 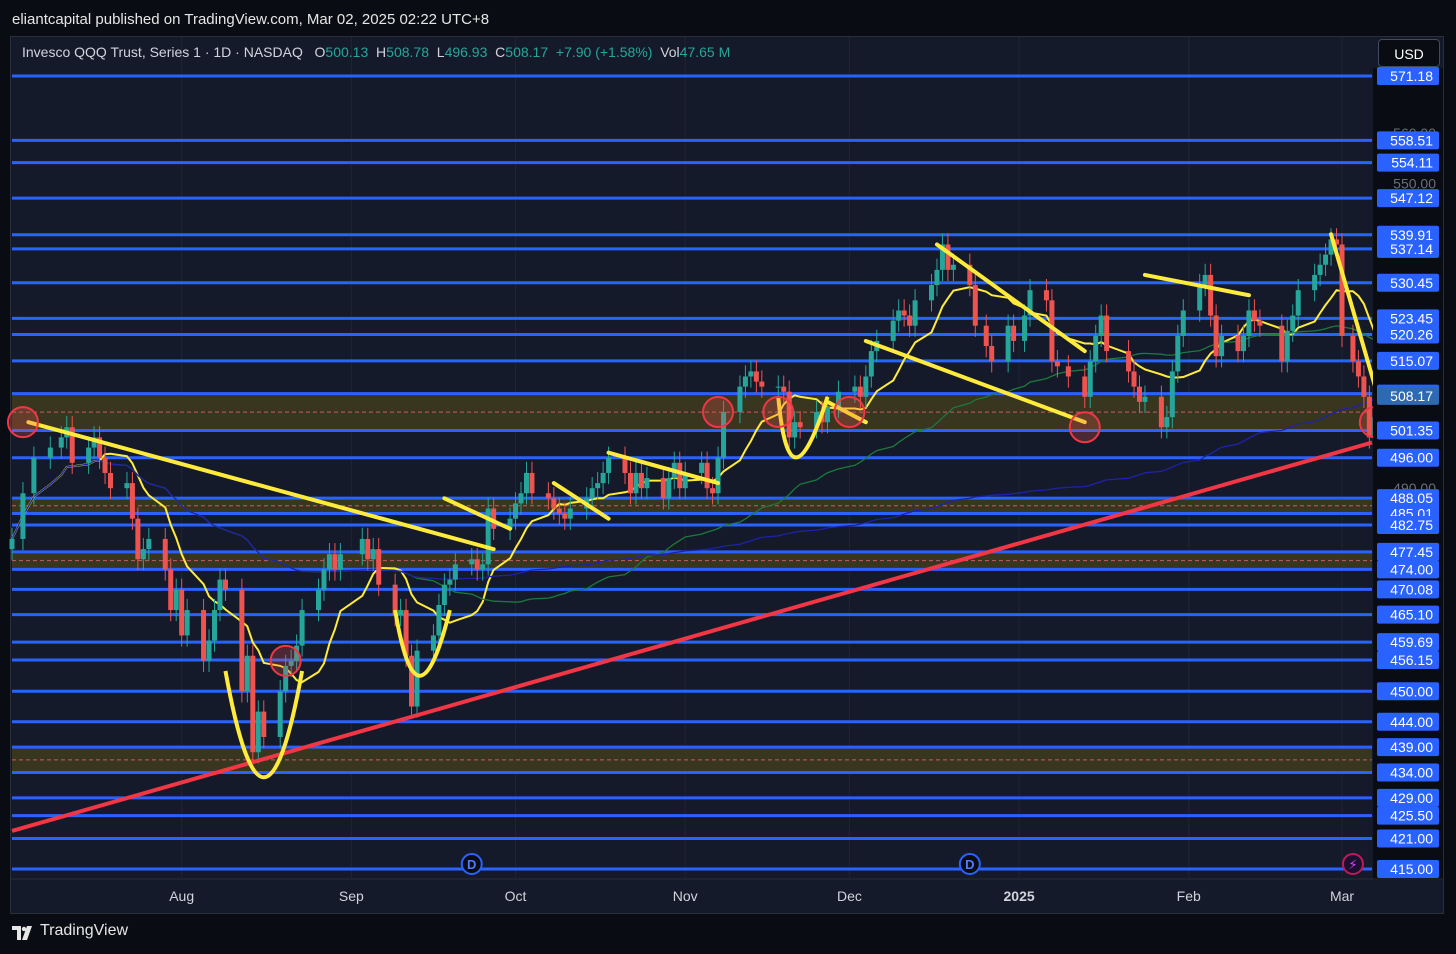 What do you see at coordinates (22, 933) in the screenshot?
I see `tradingview-logo-icon` at bounding box center [22, 933].